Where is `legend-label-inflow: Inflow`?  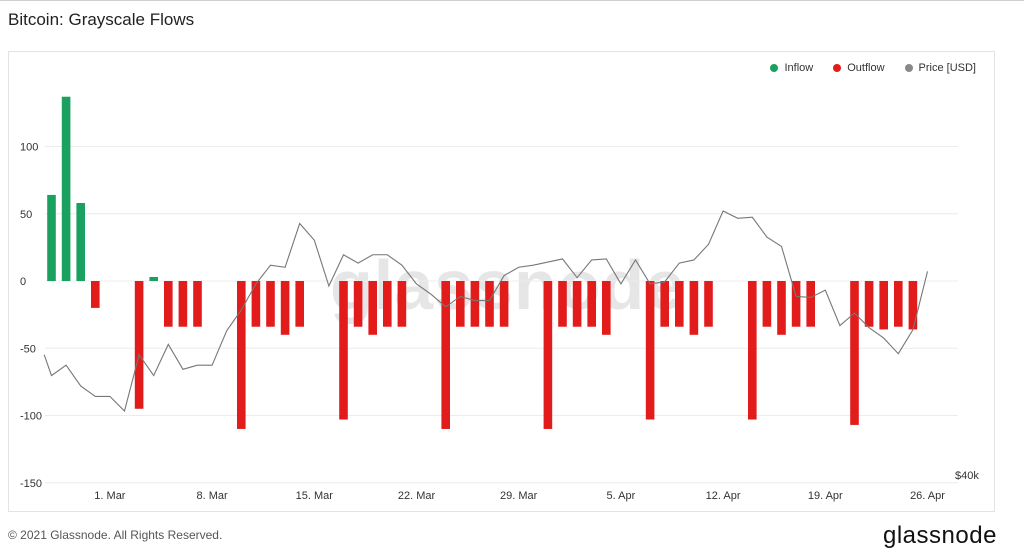 legend-label-inflow: Inflow is located at coordinates (799, 68).